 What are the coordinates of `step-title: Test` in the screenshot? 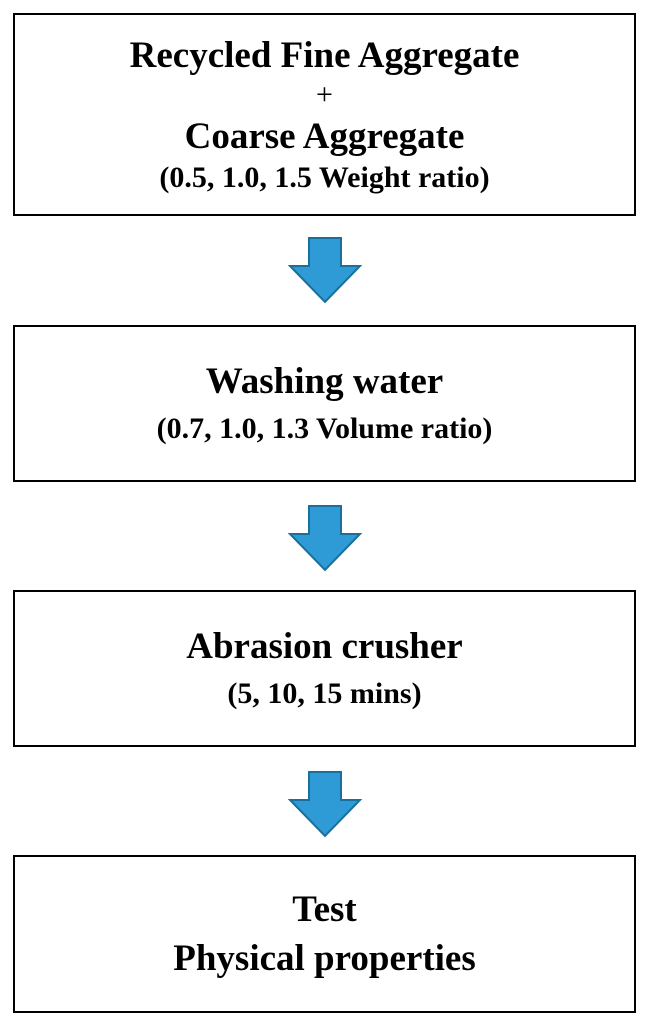 It's located at (324, 909).